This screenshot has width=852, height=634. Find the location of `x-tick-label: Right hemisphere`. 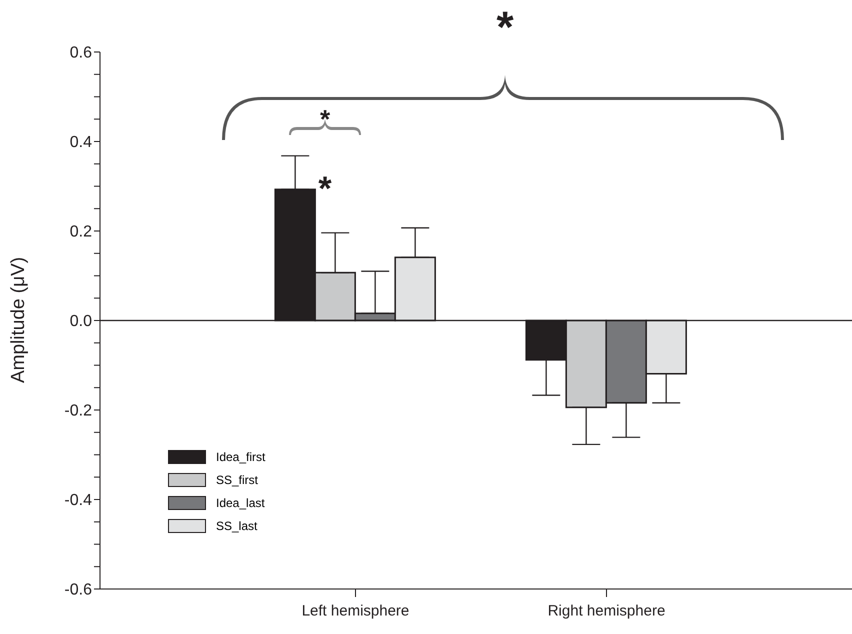

x-tick-label: Right hemisphere is located at coordinates (607, 611).